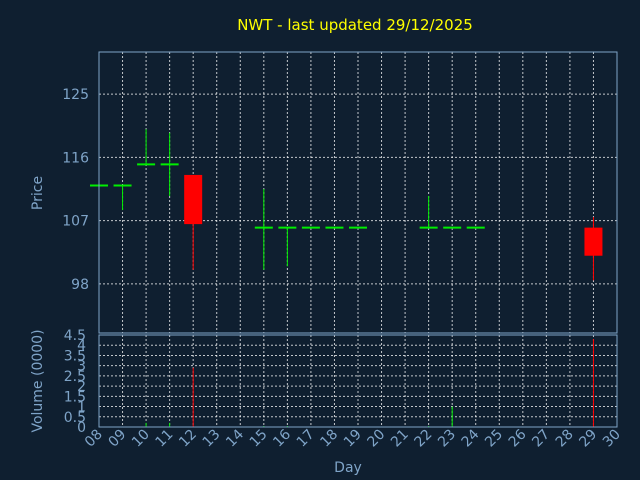 This screenshot has width=640, height=480. I want to click on volume-tick-label: 3, so click(81, 367).